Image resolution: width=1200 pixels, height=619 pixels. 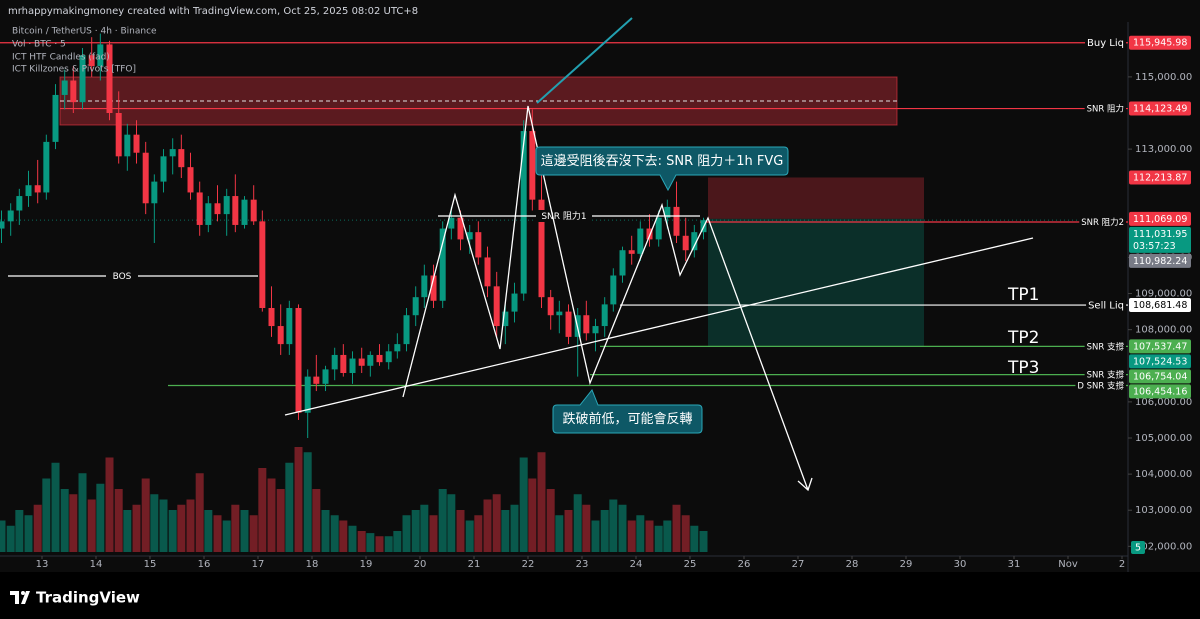 I want to click on callout-text: 跌破前低，可能會反轉, so click(x=627, y=419).